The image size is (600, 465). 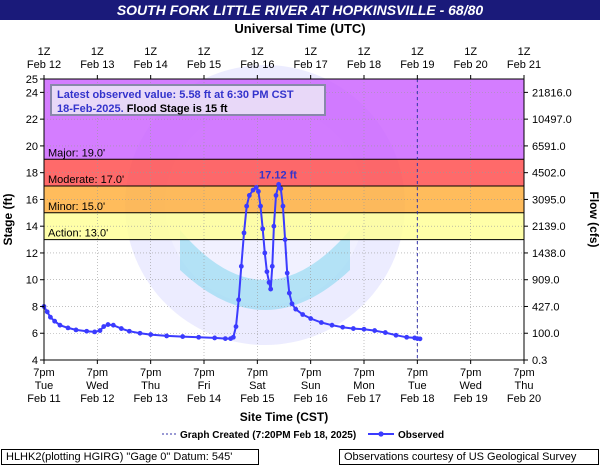 I want to click on y-tick-label: 4, so click(x=35, y=361).